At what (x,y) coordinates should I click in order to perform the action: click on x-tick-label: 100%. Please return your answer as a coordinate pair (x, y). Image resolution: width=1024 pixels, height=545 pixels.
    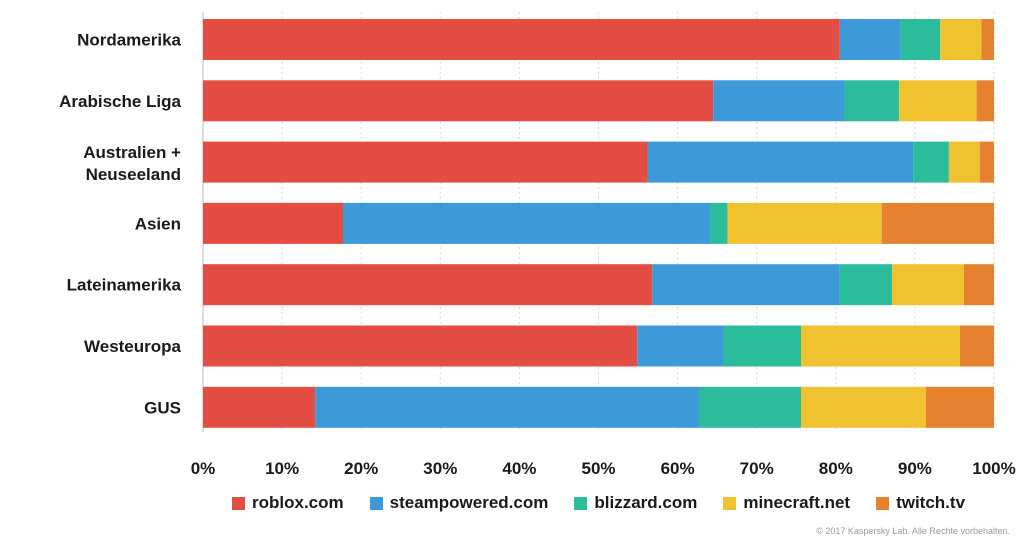
    Looking at the image, I should click on (993, 468).